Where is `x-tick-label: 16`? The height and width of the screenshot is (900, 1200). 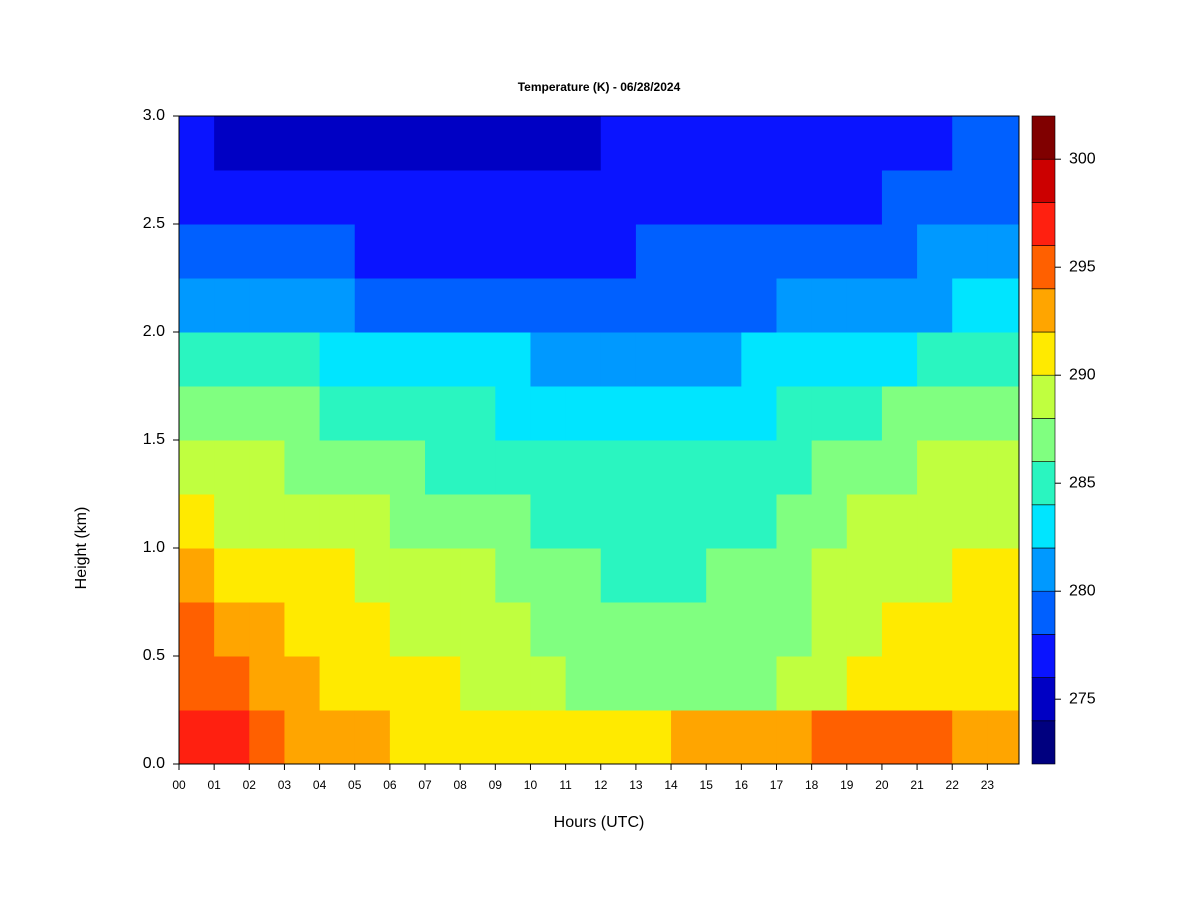
x-tick-label: 16 is located at coordinates (742, 785).